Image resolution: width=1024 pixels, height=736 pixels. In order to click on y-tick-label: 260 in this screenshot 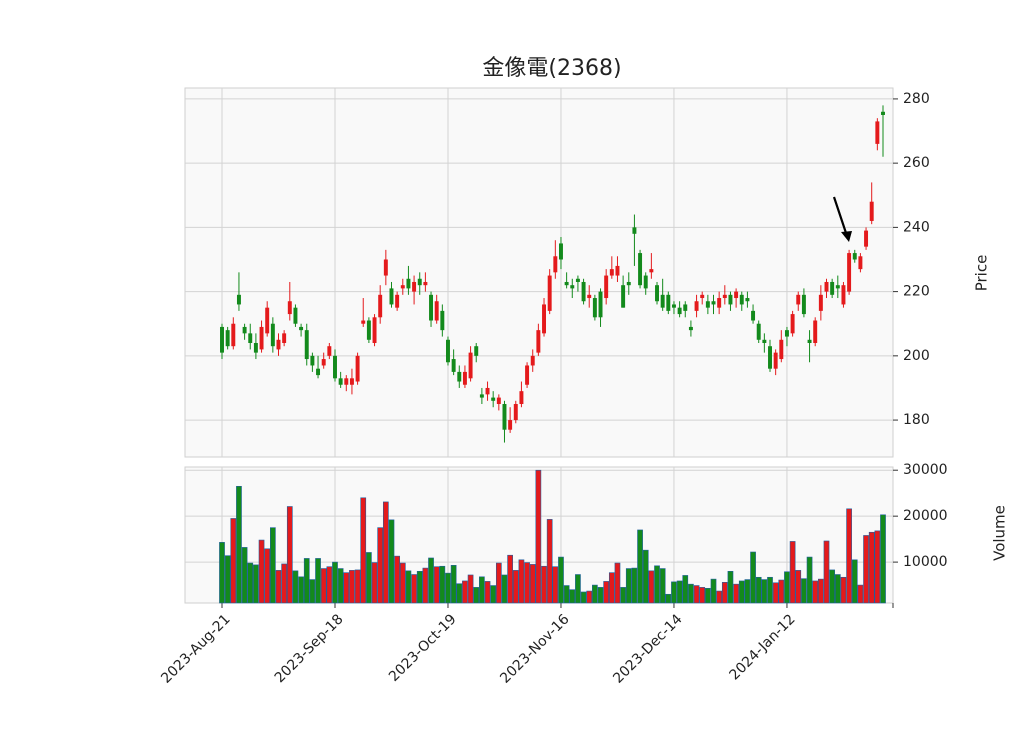, I will do `click(916, 163)`.